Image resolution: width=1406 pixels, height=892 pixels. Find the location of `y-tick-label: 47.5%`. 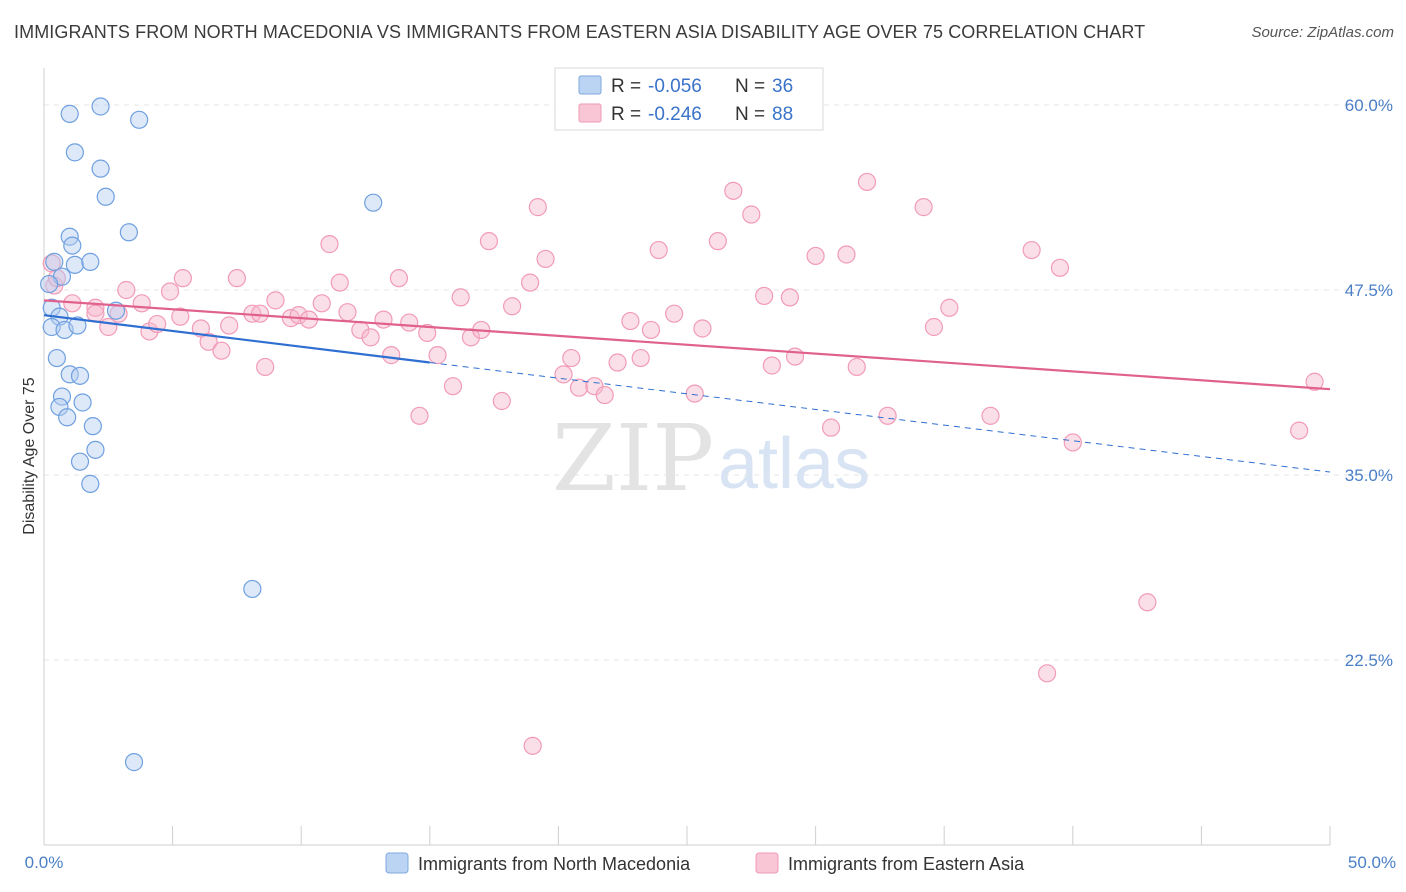

y-tick-label: 47.5% is located at coordinates (1369, 290).